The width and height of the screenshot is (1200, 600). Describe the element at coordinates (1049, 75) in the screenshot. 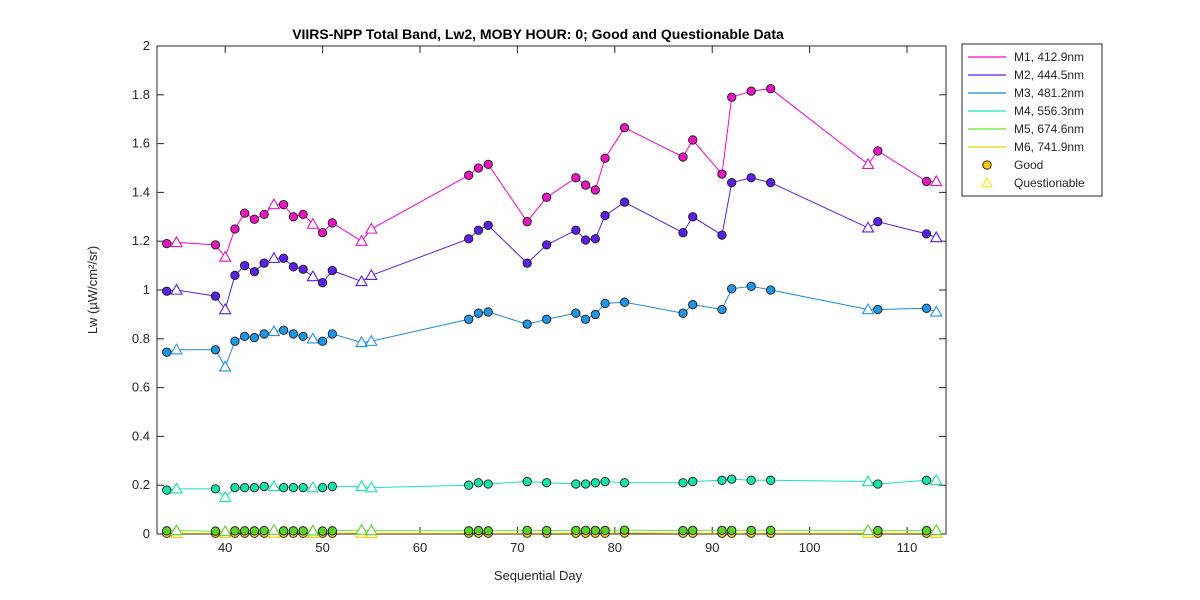

I see `legend-label: M2, 444.5nm` at that location.